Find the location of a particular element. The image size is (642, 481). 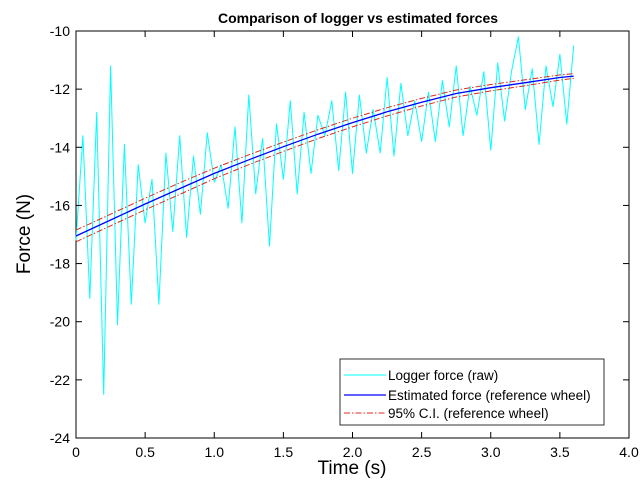

y-tick-label: -16 is located at coordinates (60, 205).